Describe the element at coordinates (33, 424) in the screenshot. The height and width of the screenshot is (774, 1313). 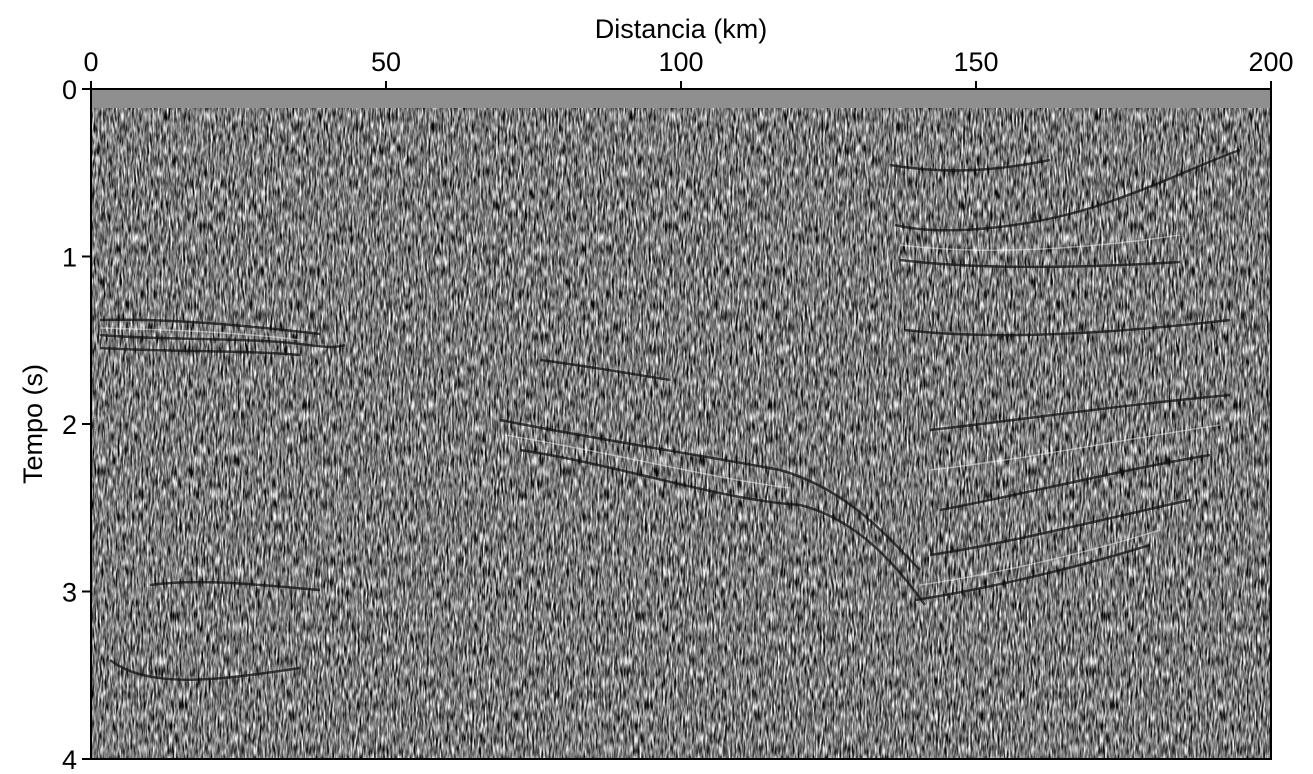
I see `y-axis-title: Tempo (s)` at that location.